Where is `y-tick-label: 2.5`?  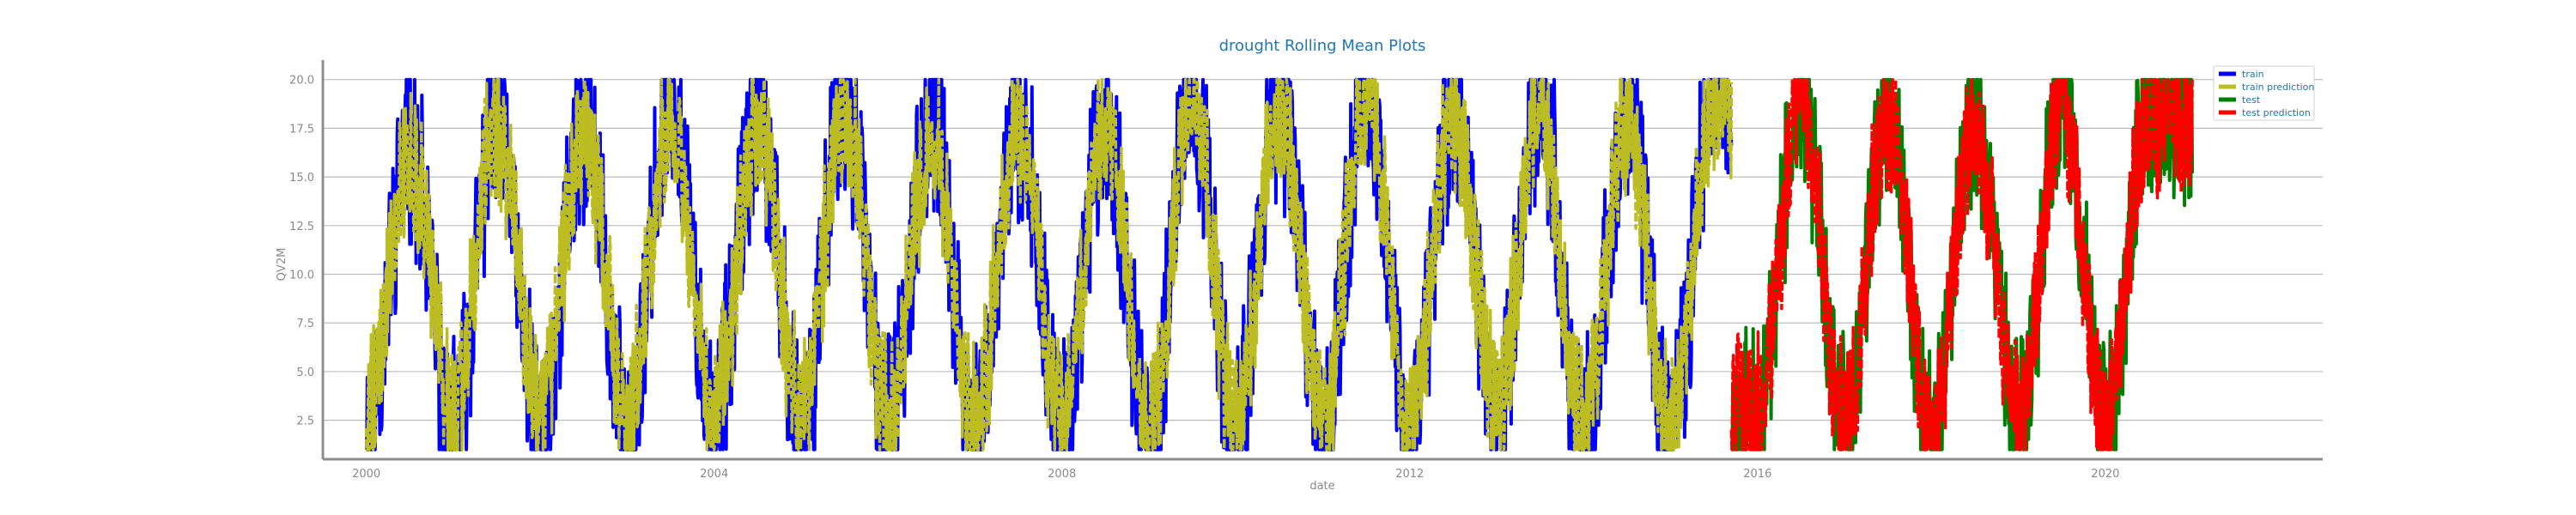 y-tick-label: 2.5 is located at coordinates (305, 421).